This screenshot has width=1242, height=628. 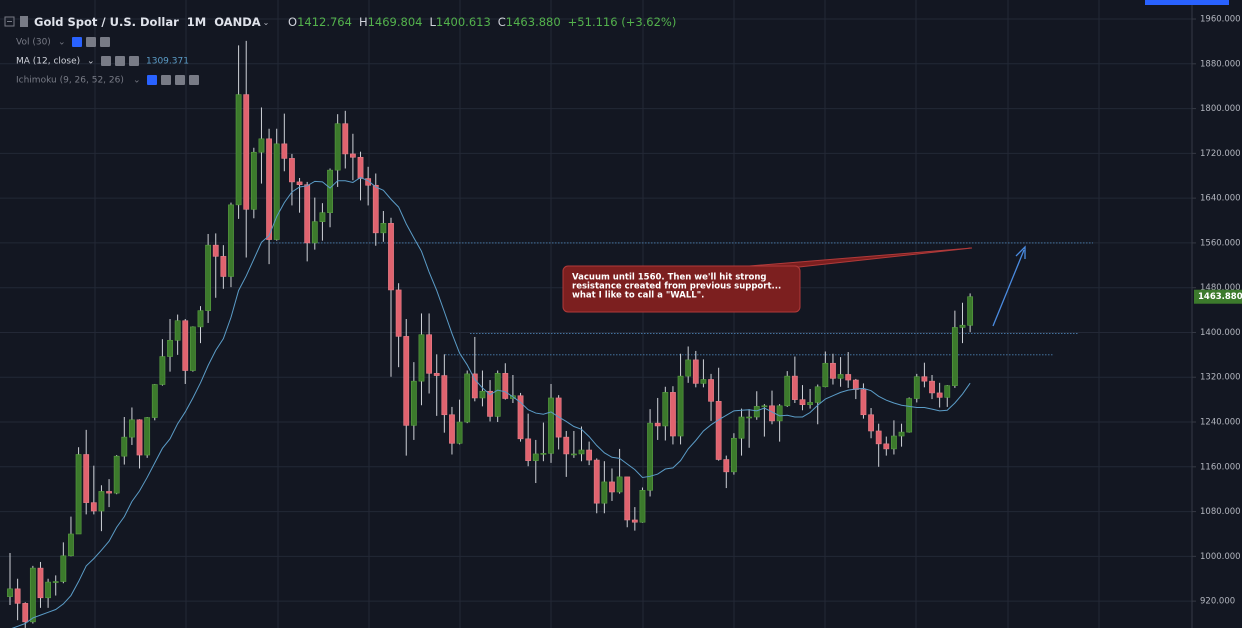 What do you see at coordinates (48, 62) in the screenshot?
I see `indicator-name: MA (12, close)` at bounding box center [48, 62].